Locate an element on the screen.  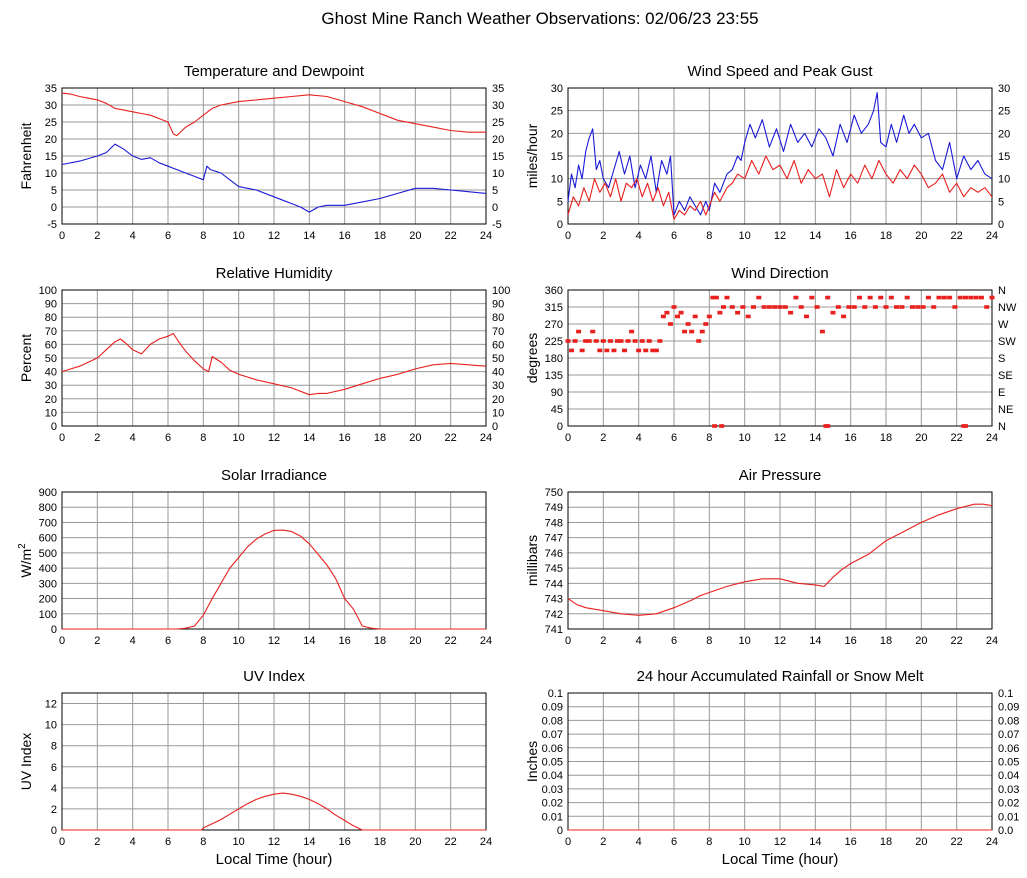
right-tick-label: 40 is located at coordinates (498, 373).